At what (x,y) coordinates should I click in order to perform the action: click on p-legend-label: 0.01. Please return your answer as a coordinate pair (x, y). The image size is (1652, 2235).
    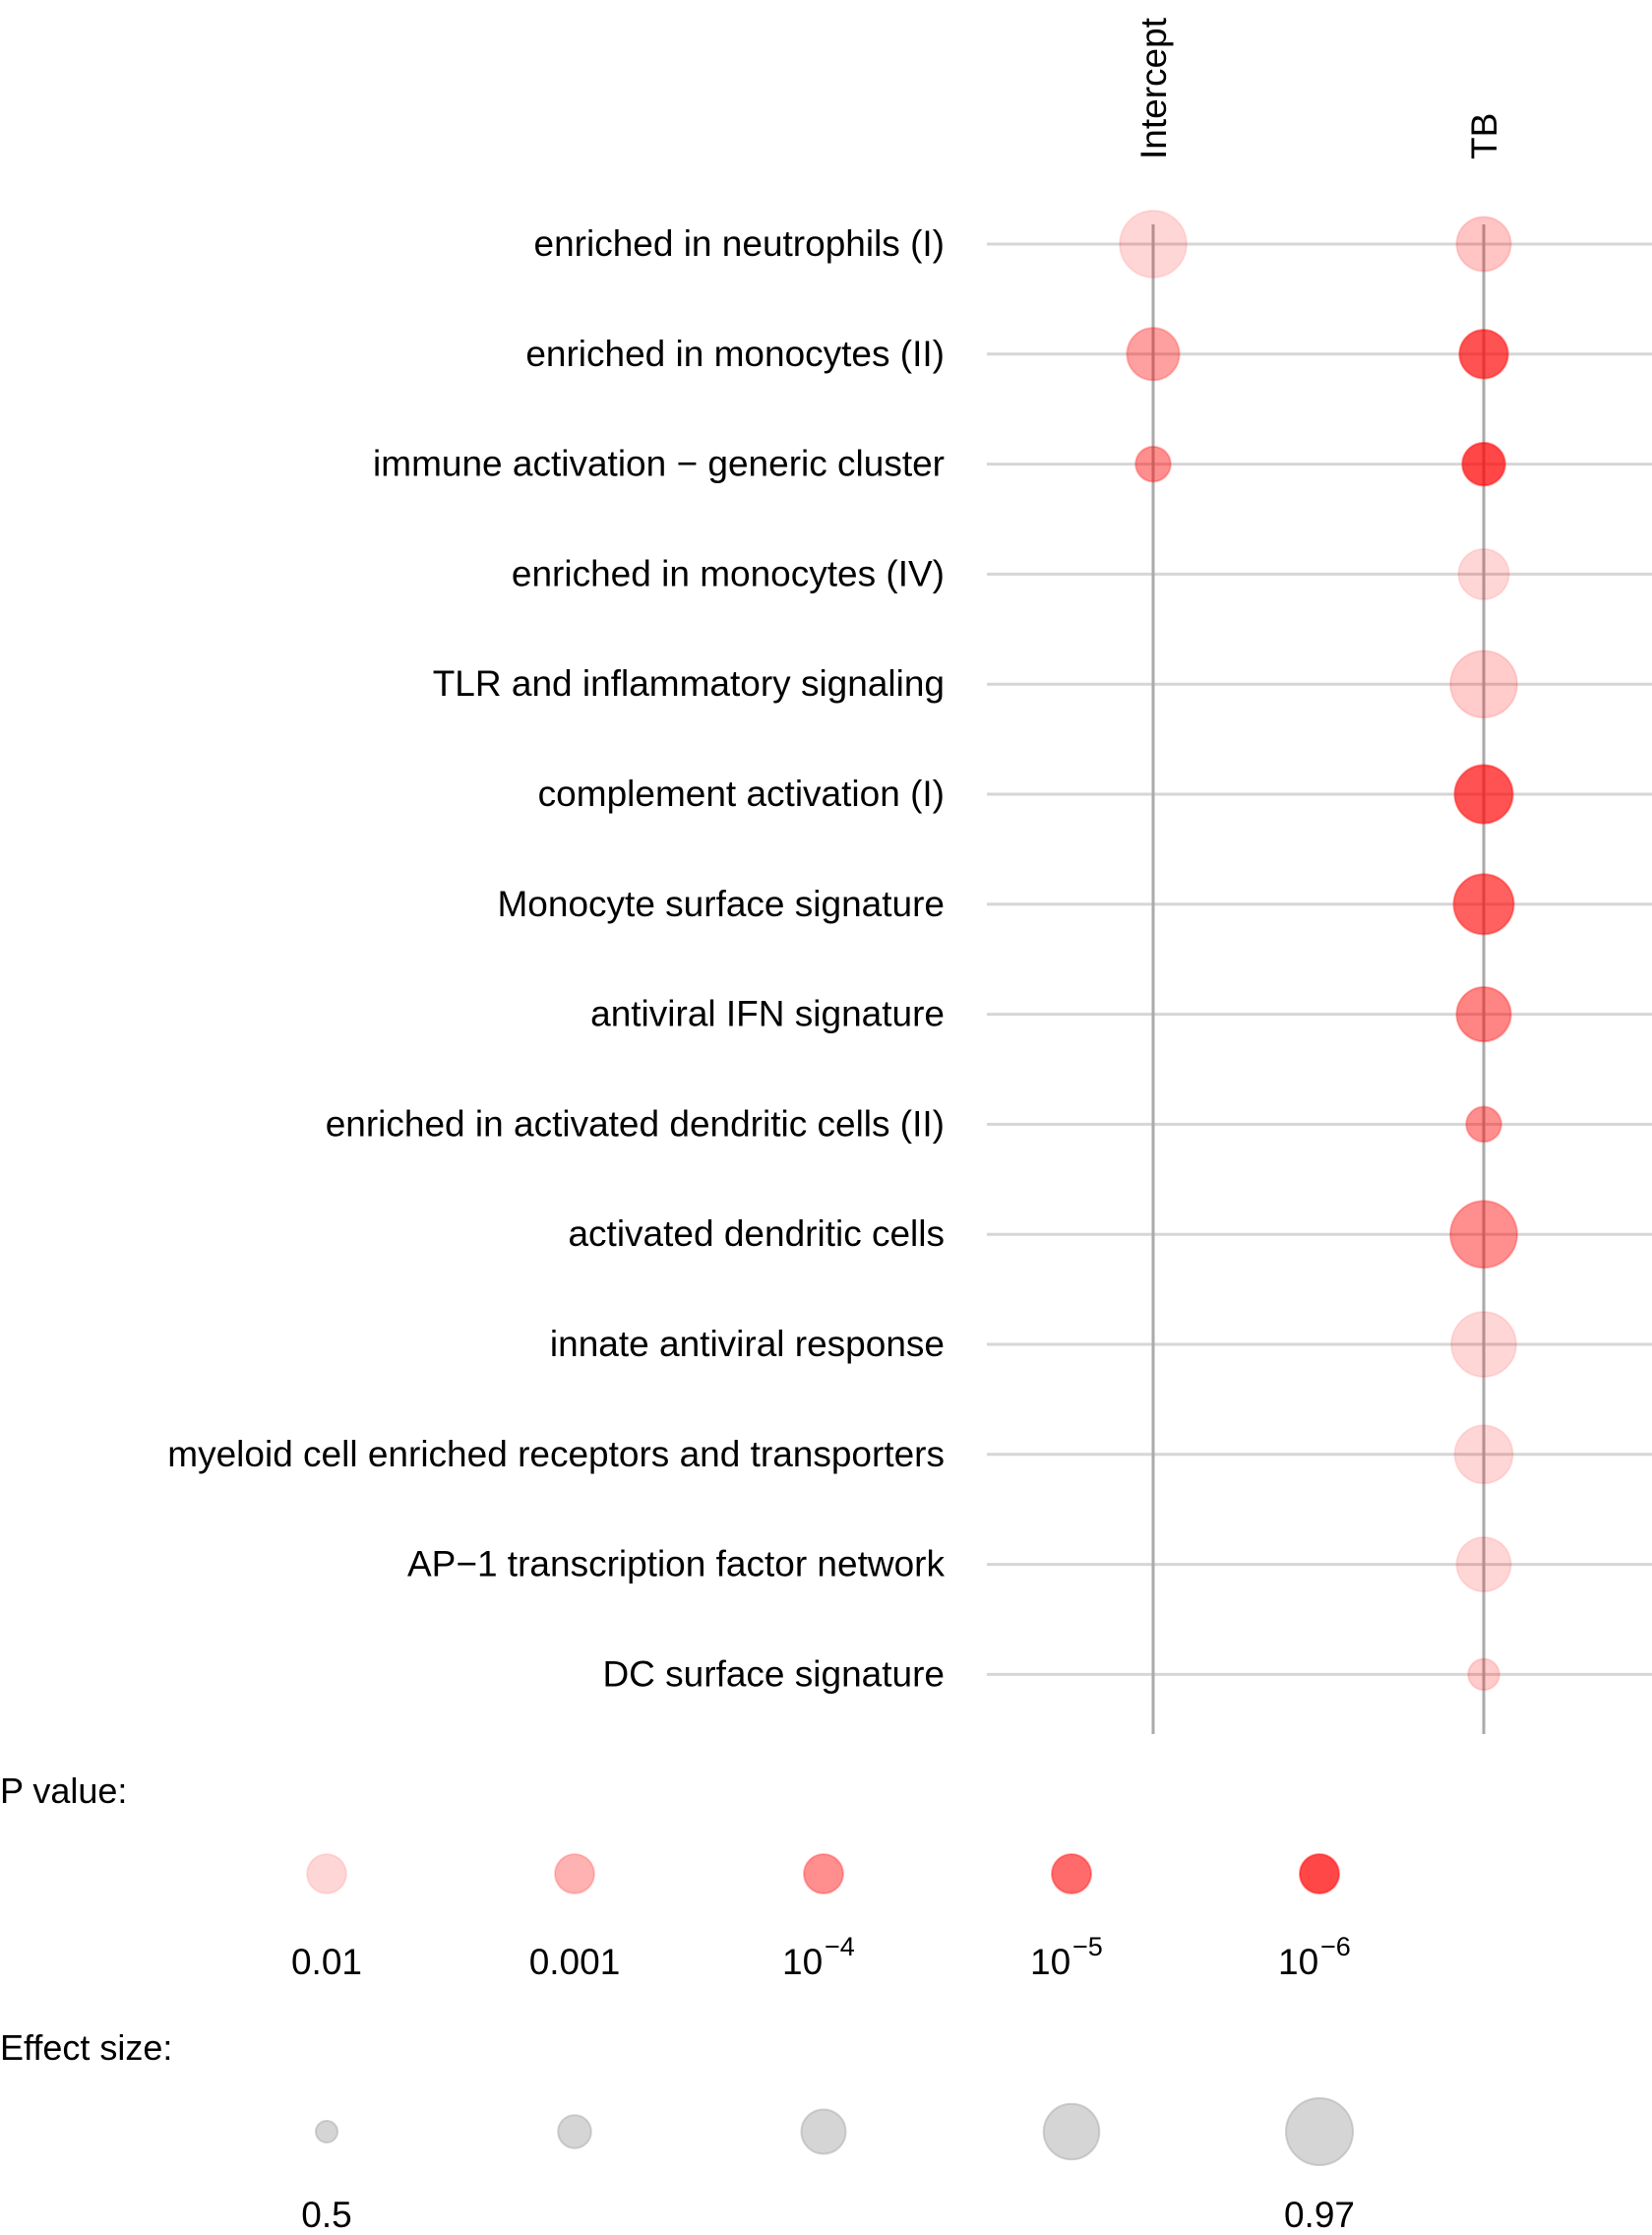
    Looking at the image, I should click on (326, 1962).